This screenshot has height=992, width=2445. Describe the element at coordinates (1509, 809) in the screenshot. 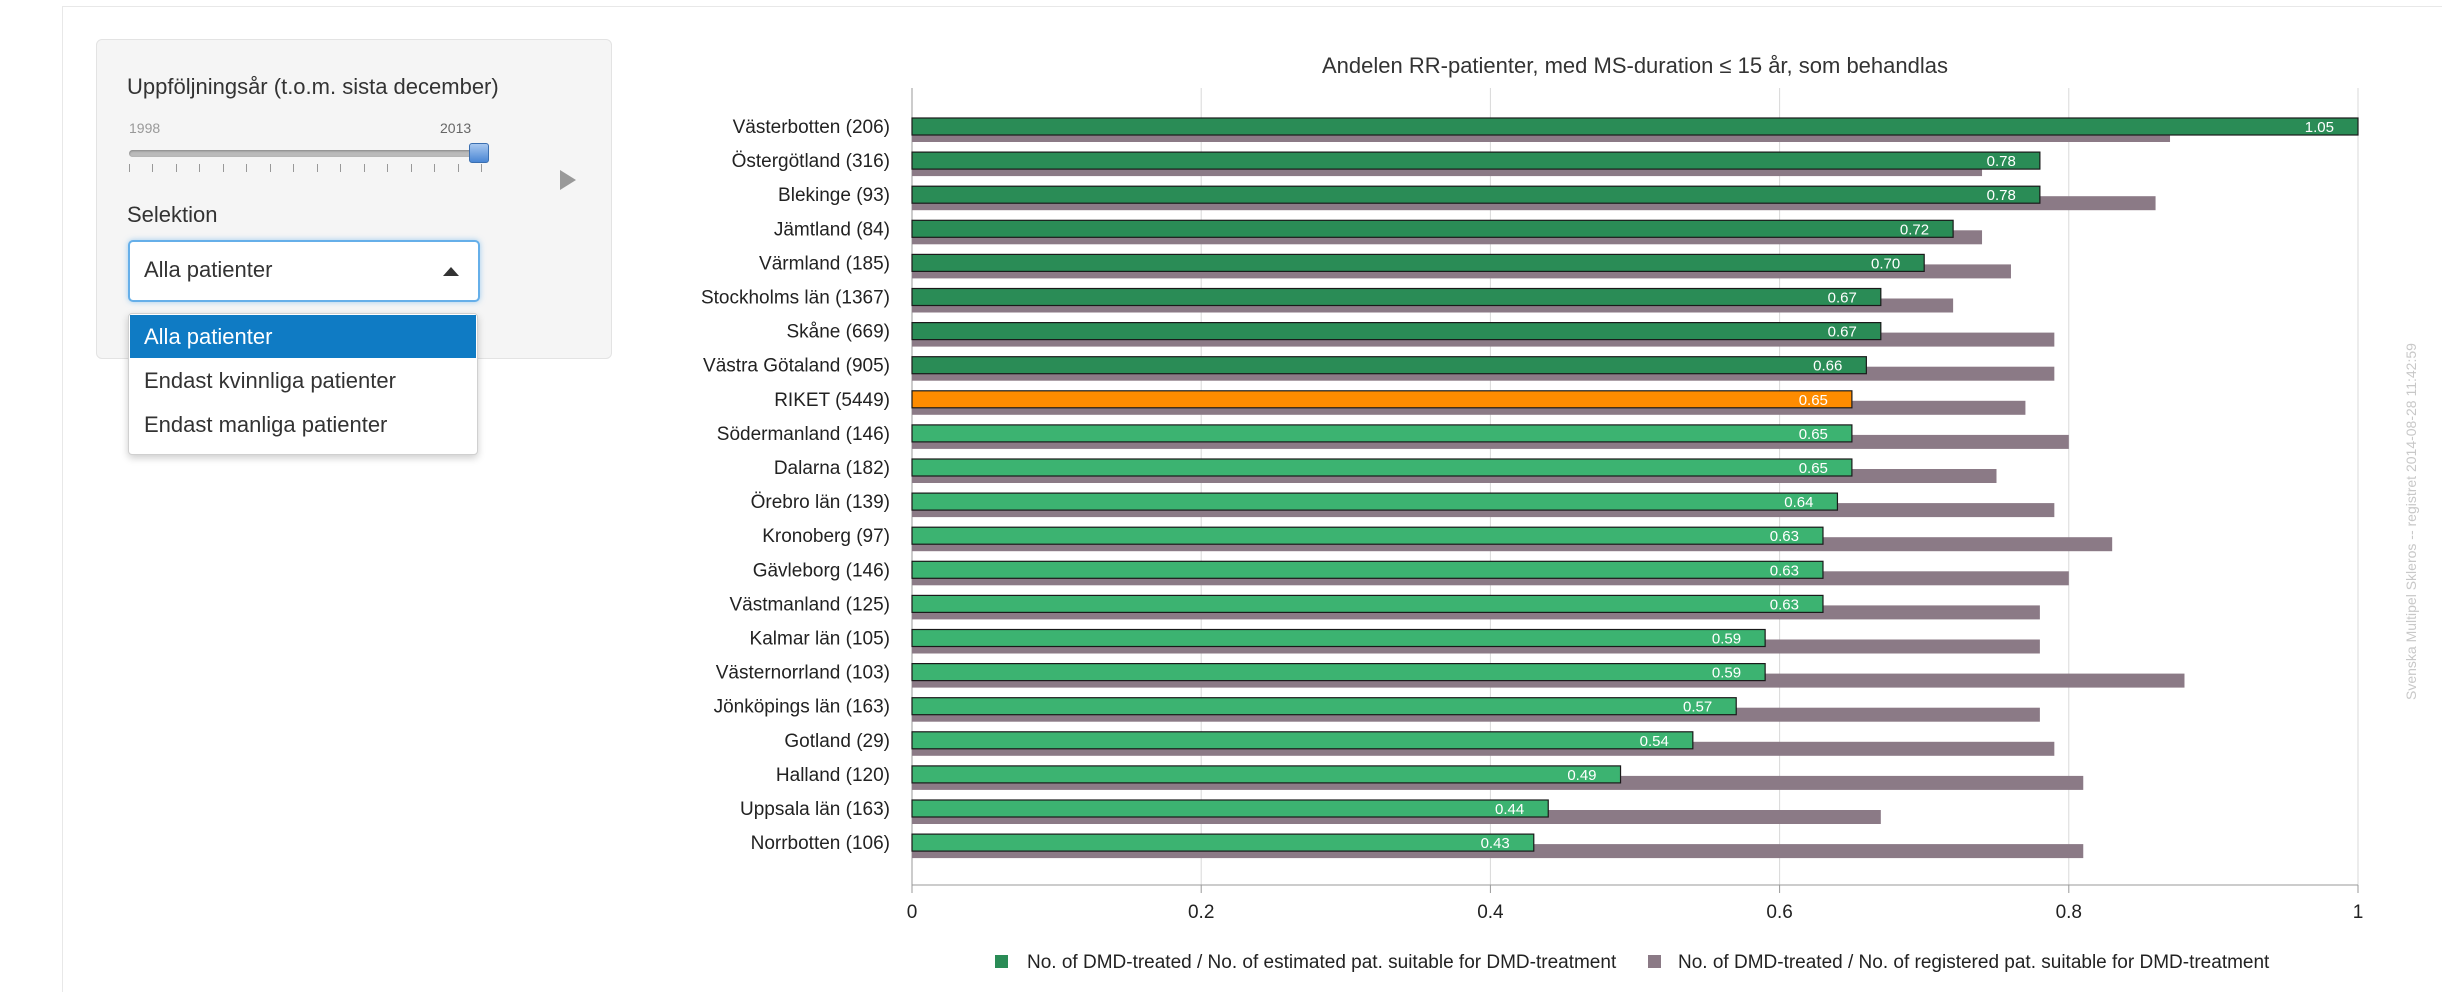

I see `bar-value-label: 0.44` at that location.